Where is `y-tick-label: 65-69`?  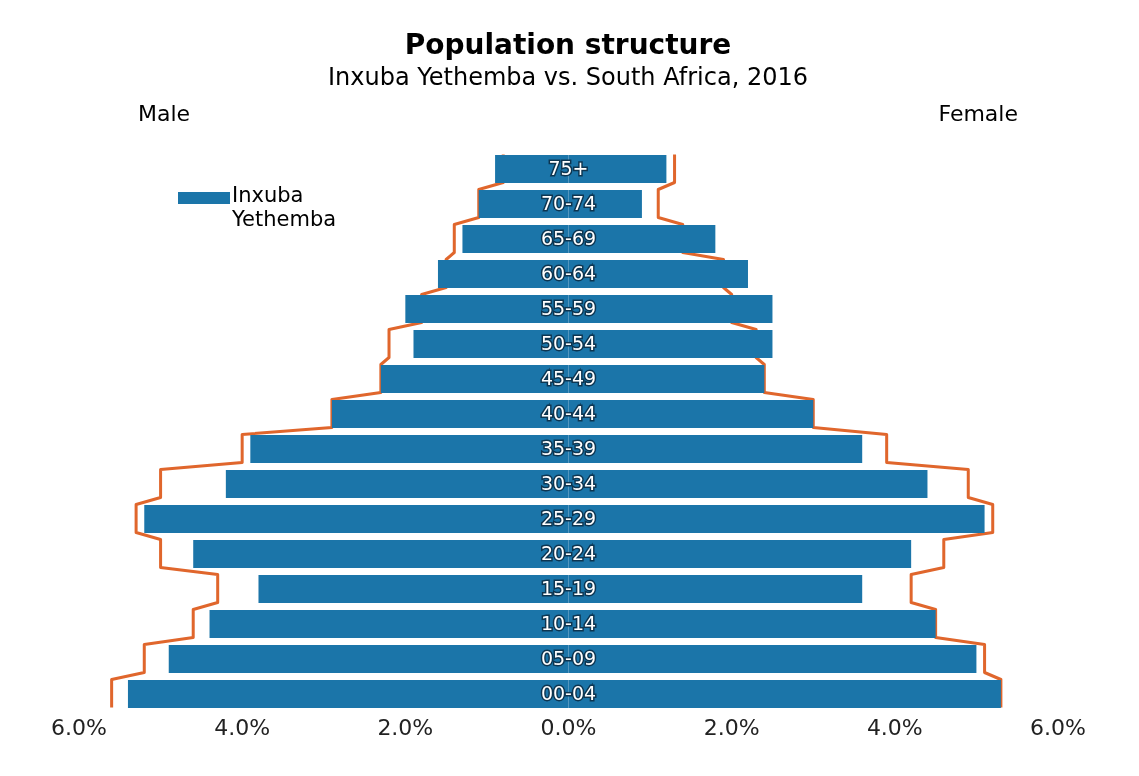
y-tick-label: 65-69 is located at coordinates (568, 237).